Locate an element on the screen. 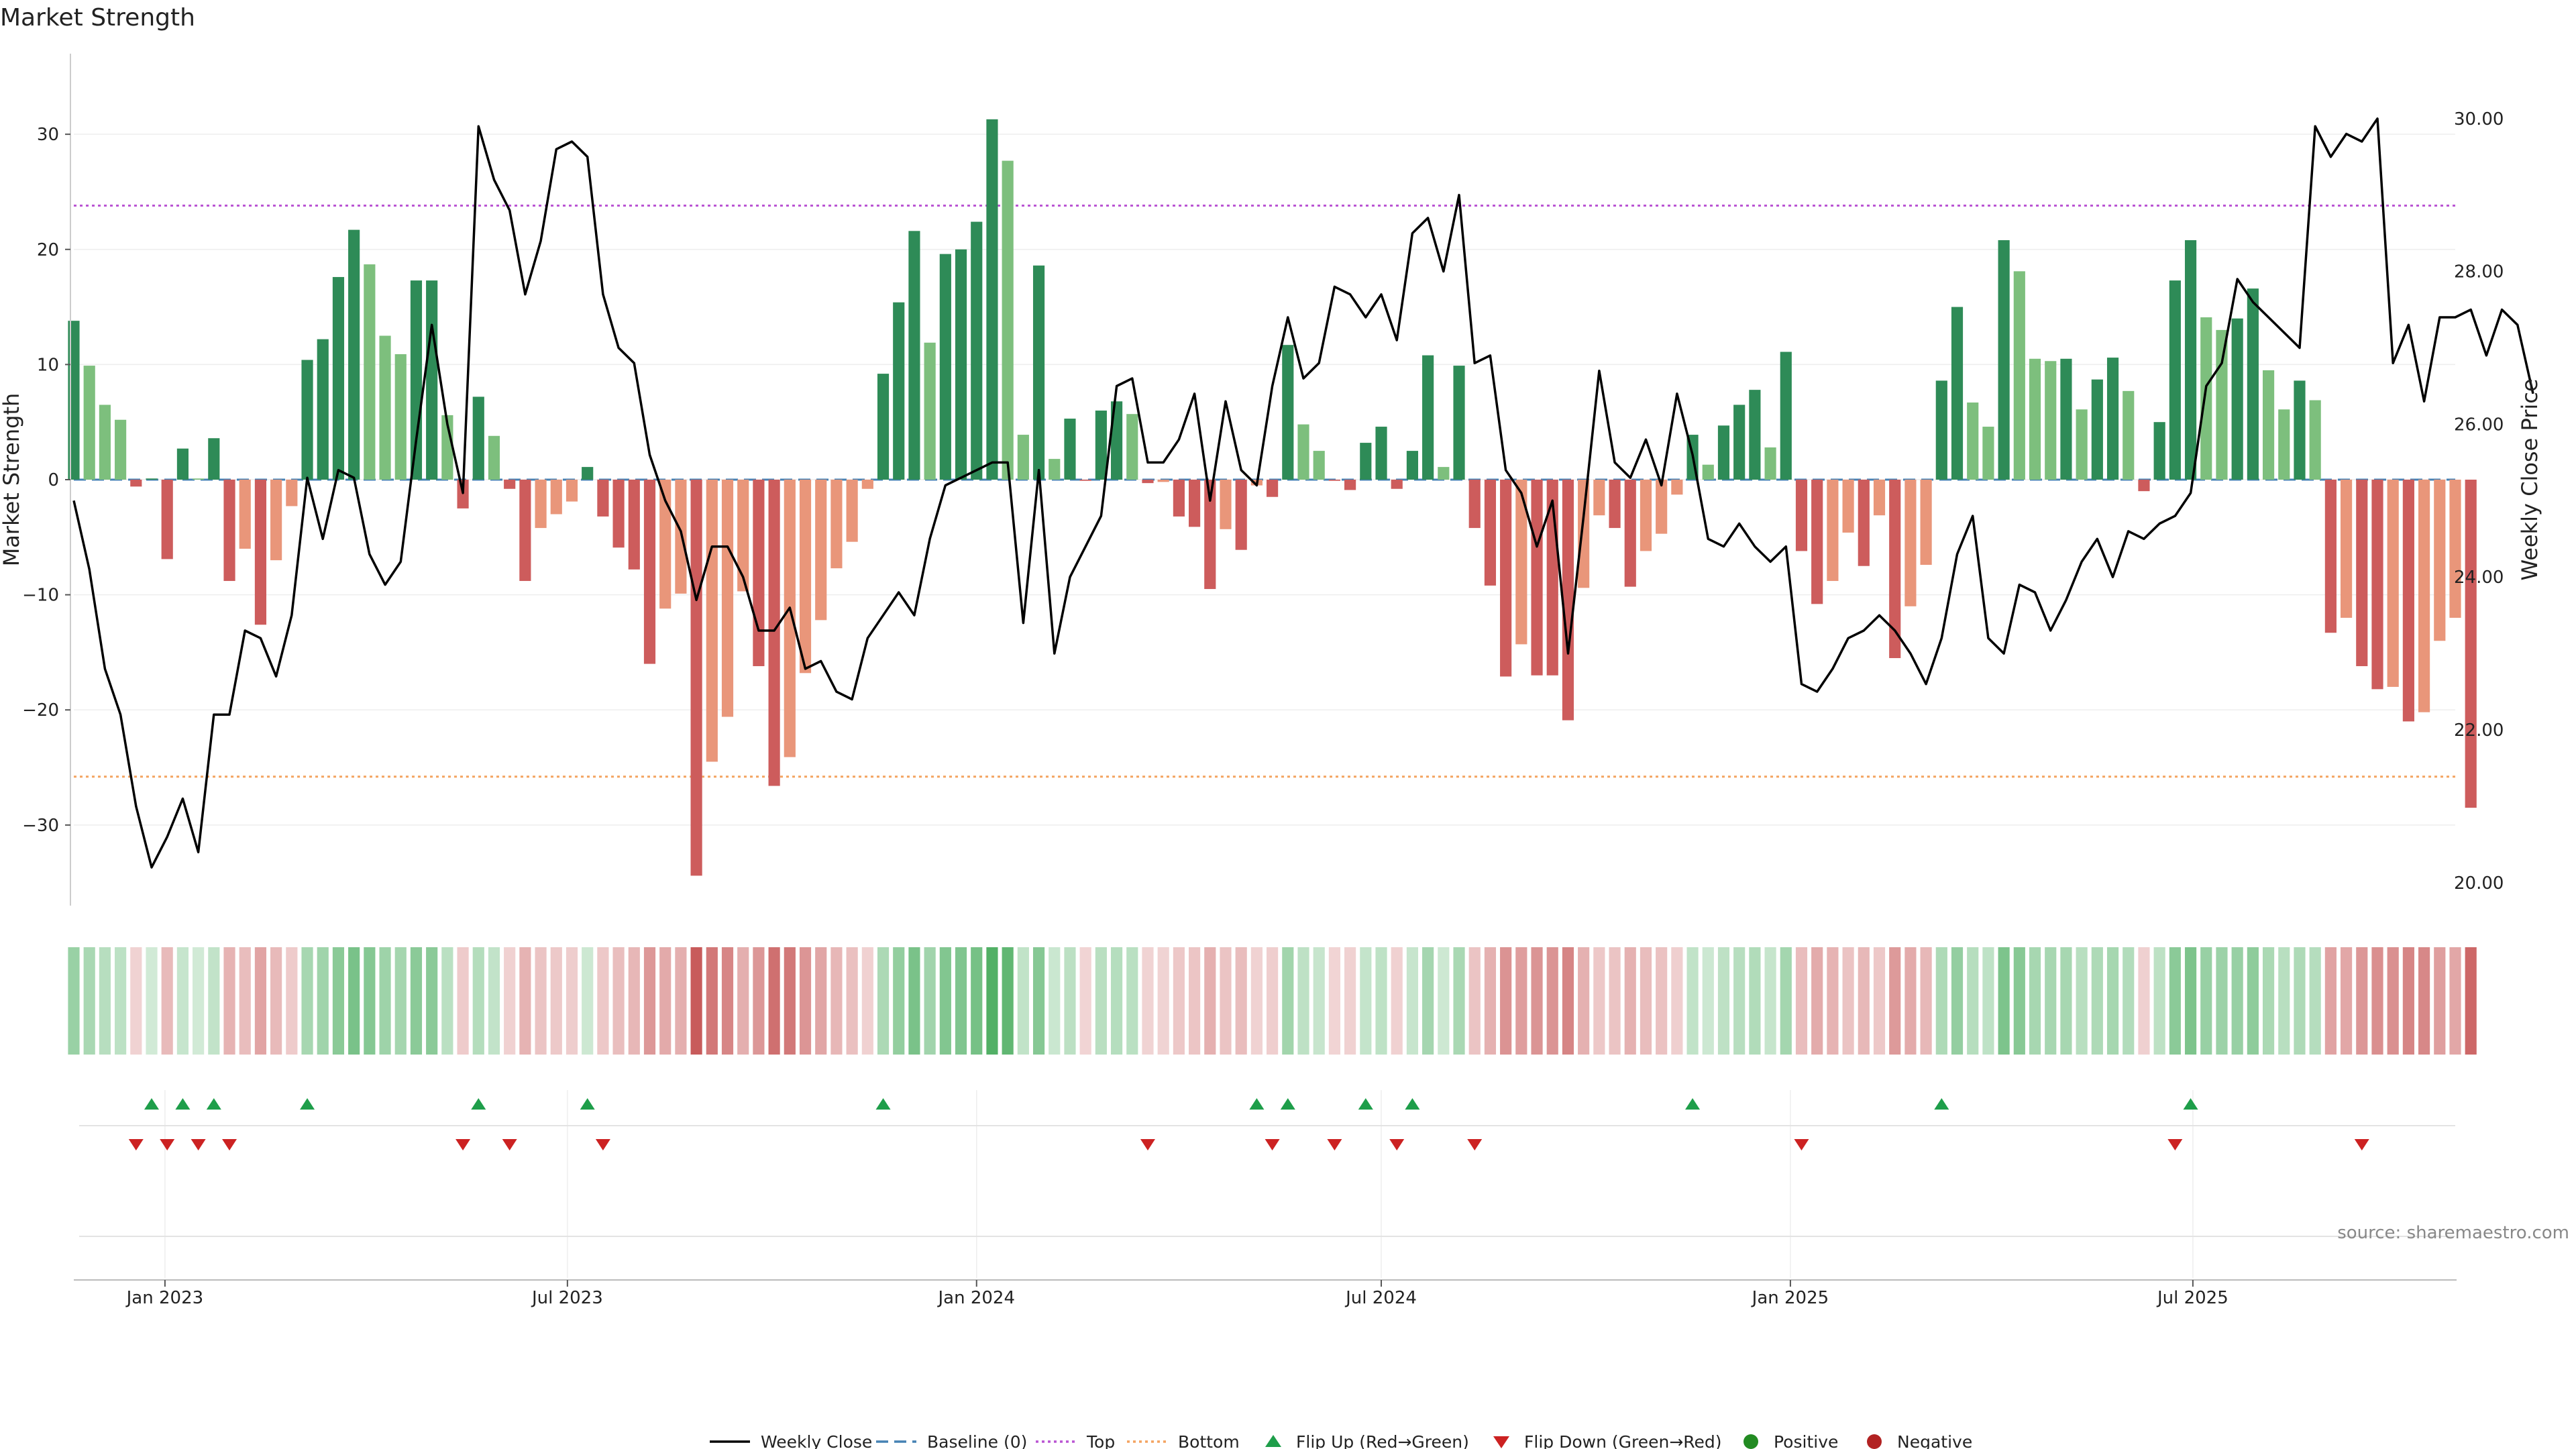 The image size is (2576, 1449). chart-title: Market Strength is located at coordinates (97, 18).